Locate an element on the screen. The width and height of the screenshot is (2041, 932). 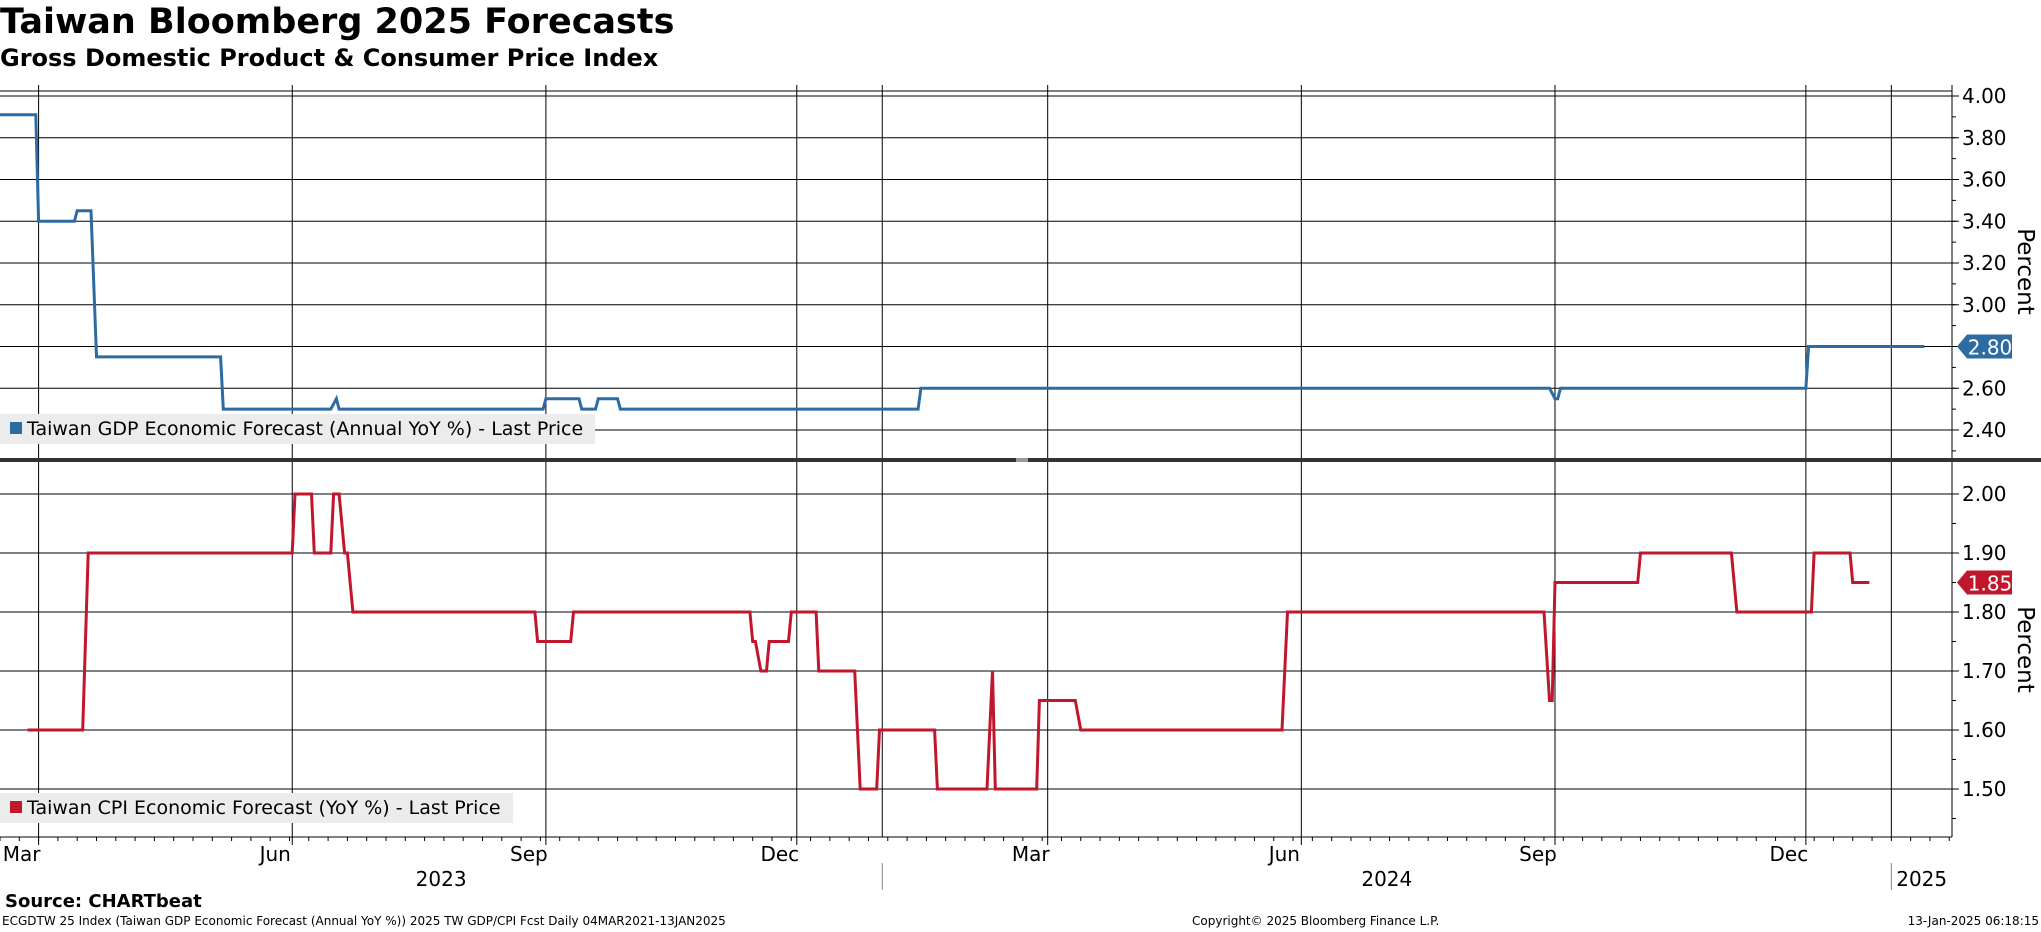
x-year-label: 2025 is located at coordinates (1921, 879).